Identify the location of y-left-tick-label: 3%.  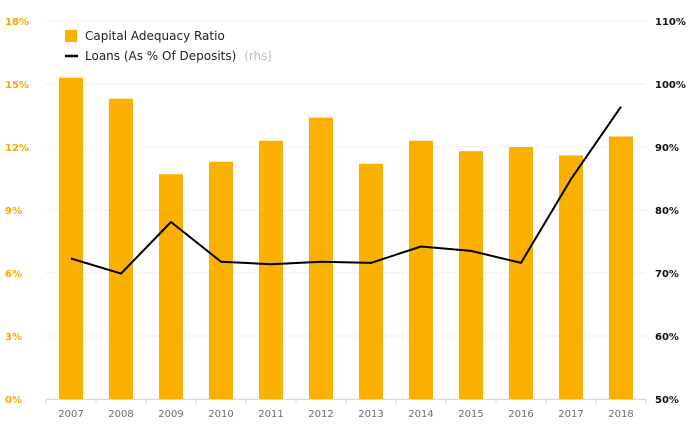
(13, 337).